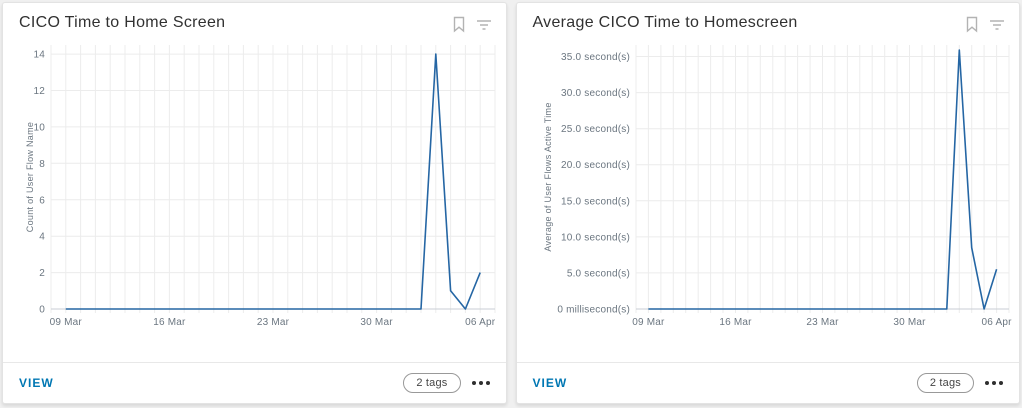  What do you see at coordinates (595, 129) in the screenshot?
I see `y-tick-label: 25.0 second(s)` at bounding box center [595, 129].